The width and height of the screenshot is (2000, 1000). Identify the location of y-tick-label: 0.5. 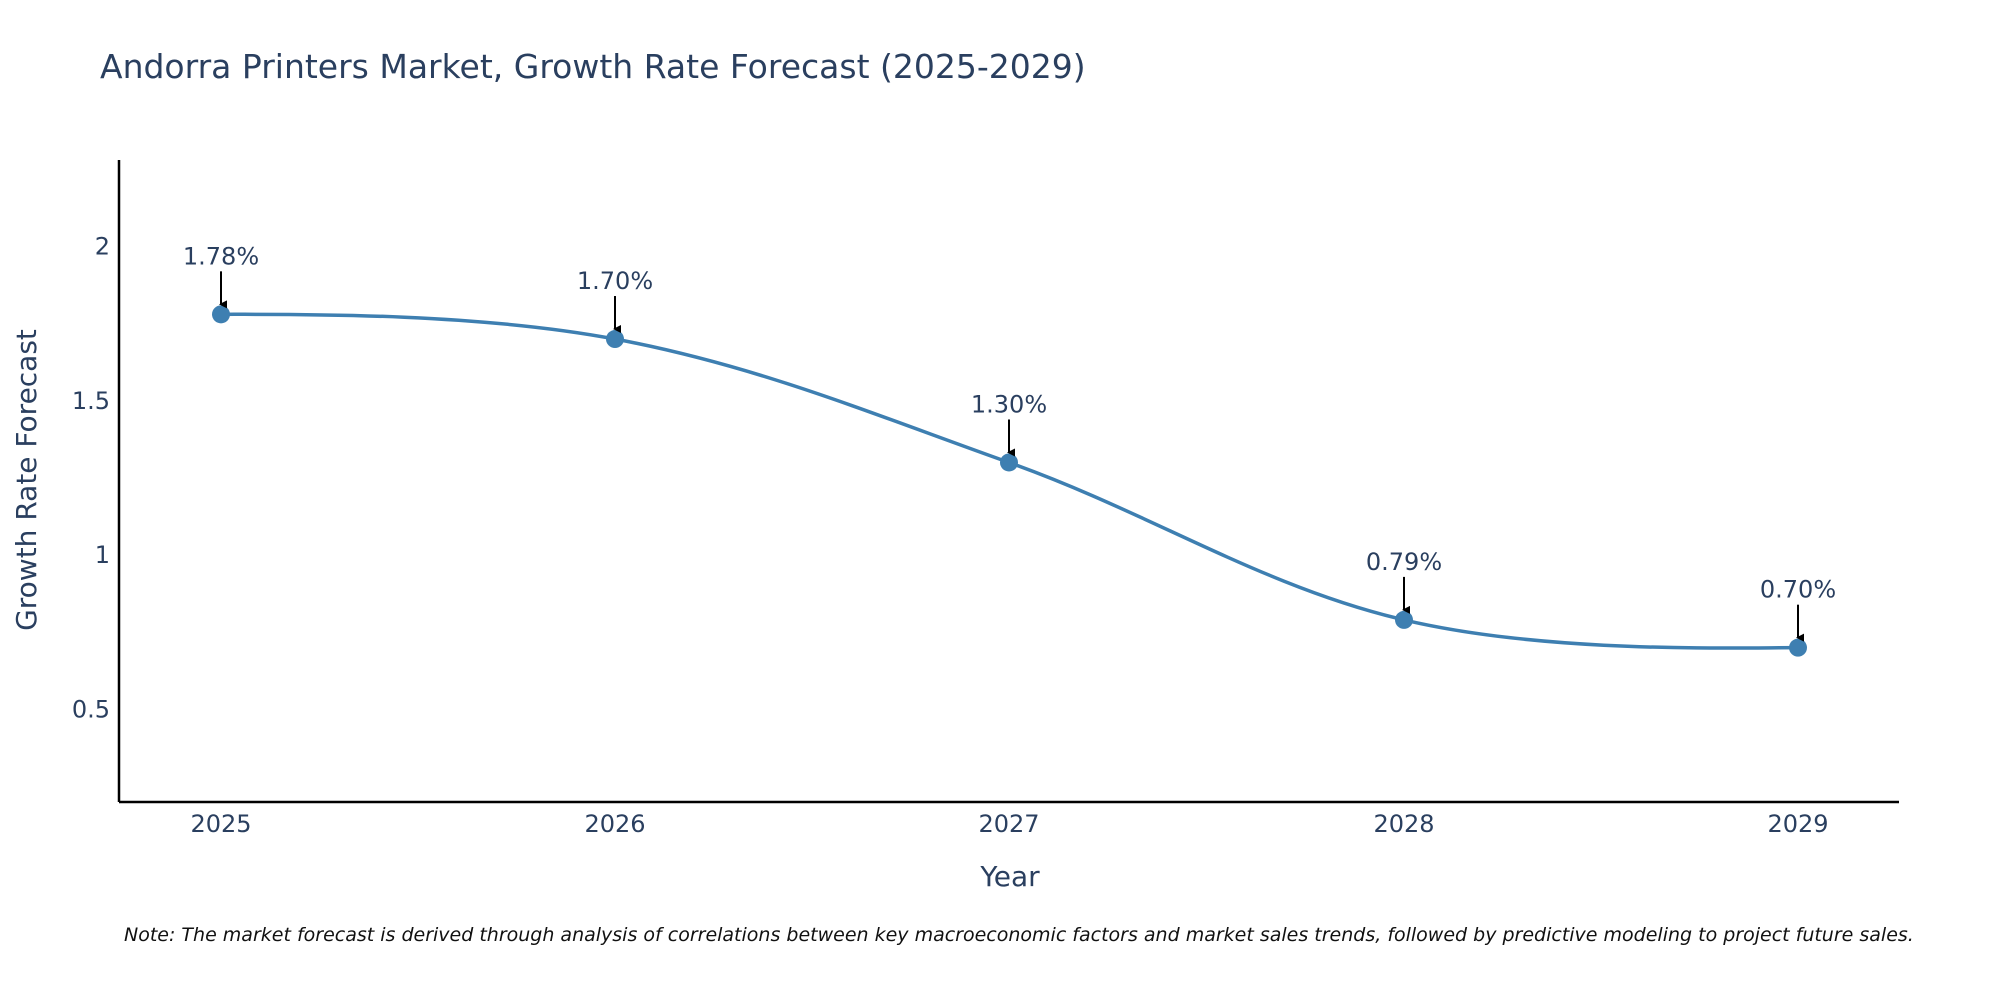
(91, 709).